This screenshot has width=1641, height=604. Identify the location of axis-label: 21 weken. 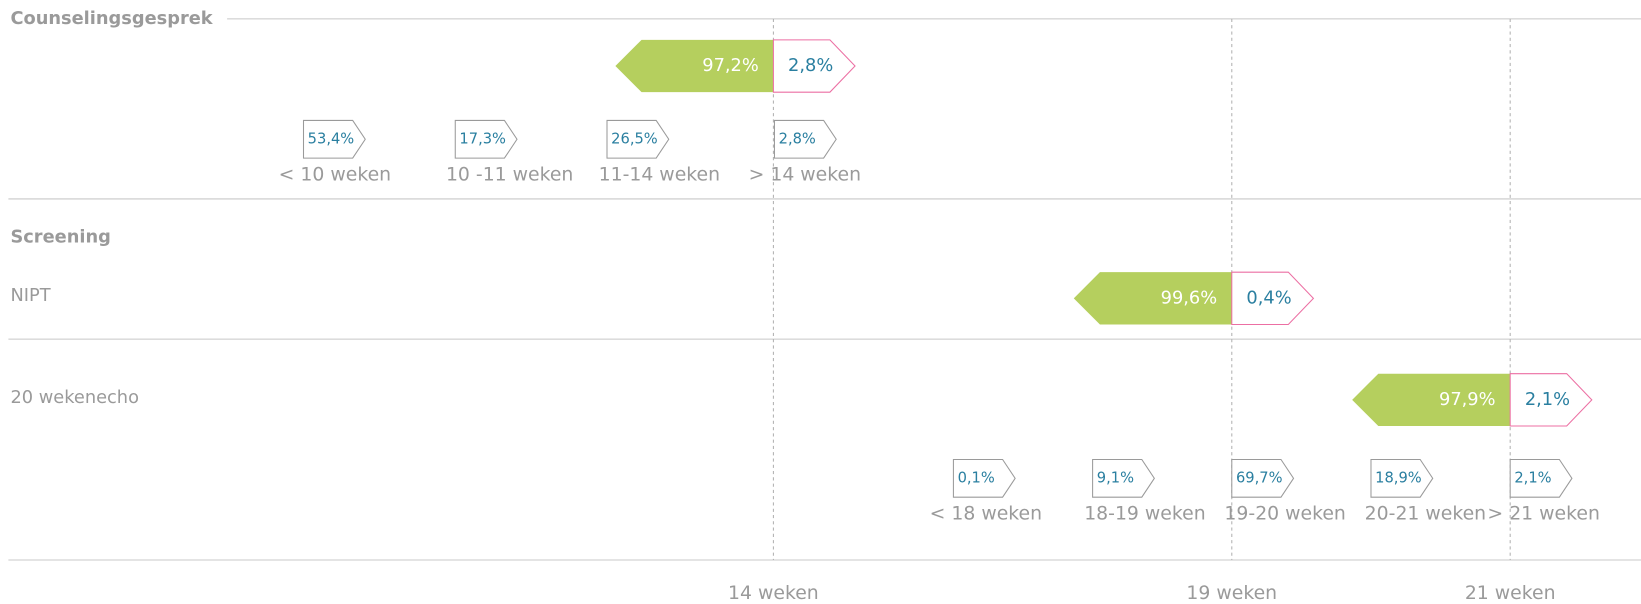
(1510, 593).